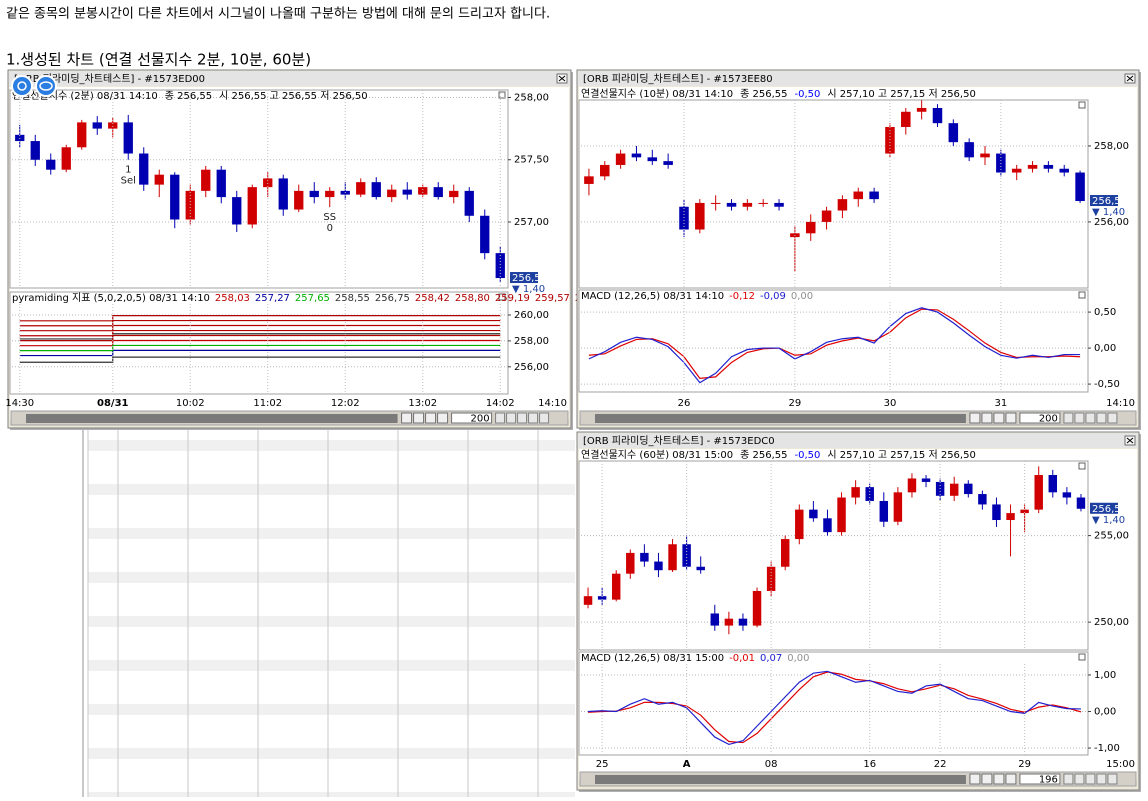 This screenshot has height=801, width=1148. I want to click on x-tick-label: 10:02, so click(190, 403).